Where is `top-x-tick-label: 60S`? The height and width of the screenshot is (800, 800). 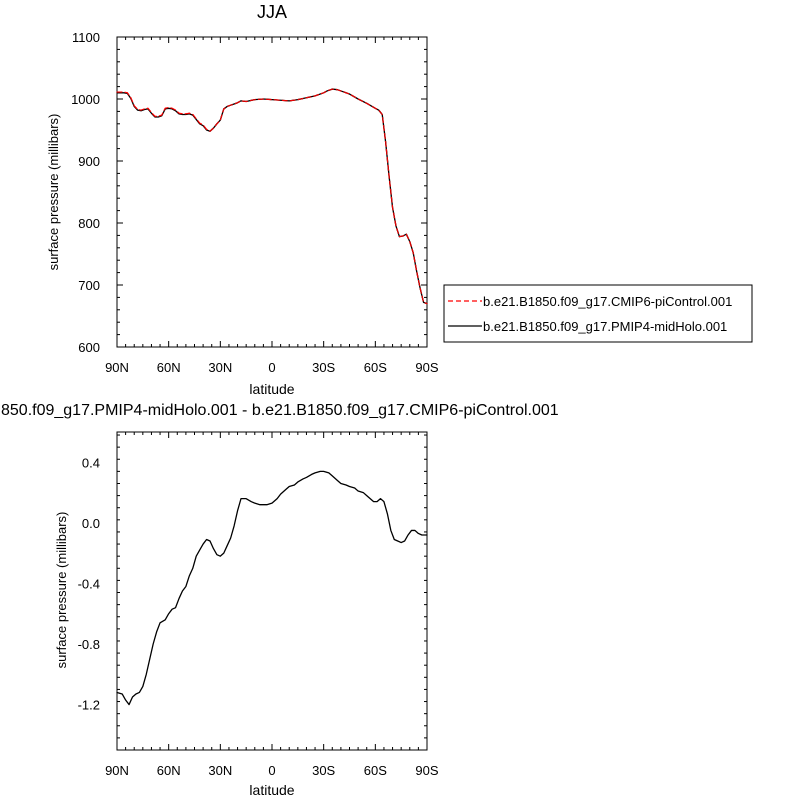 top-x-tick-label: 60S is located at coordinates (375, 367).